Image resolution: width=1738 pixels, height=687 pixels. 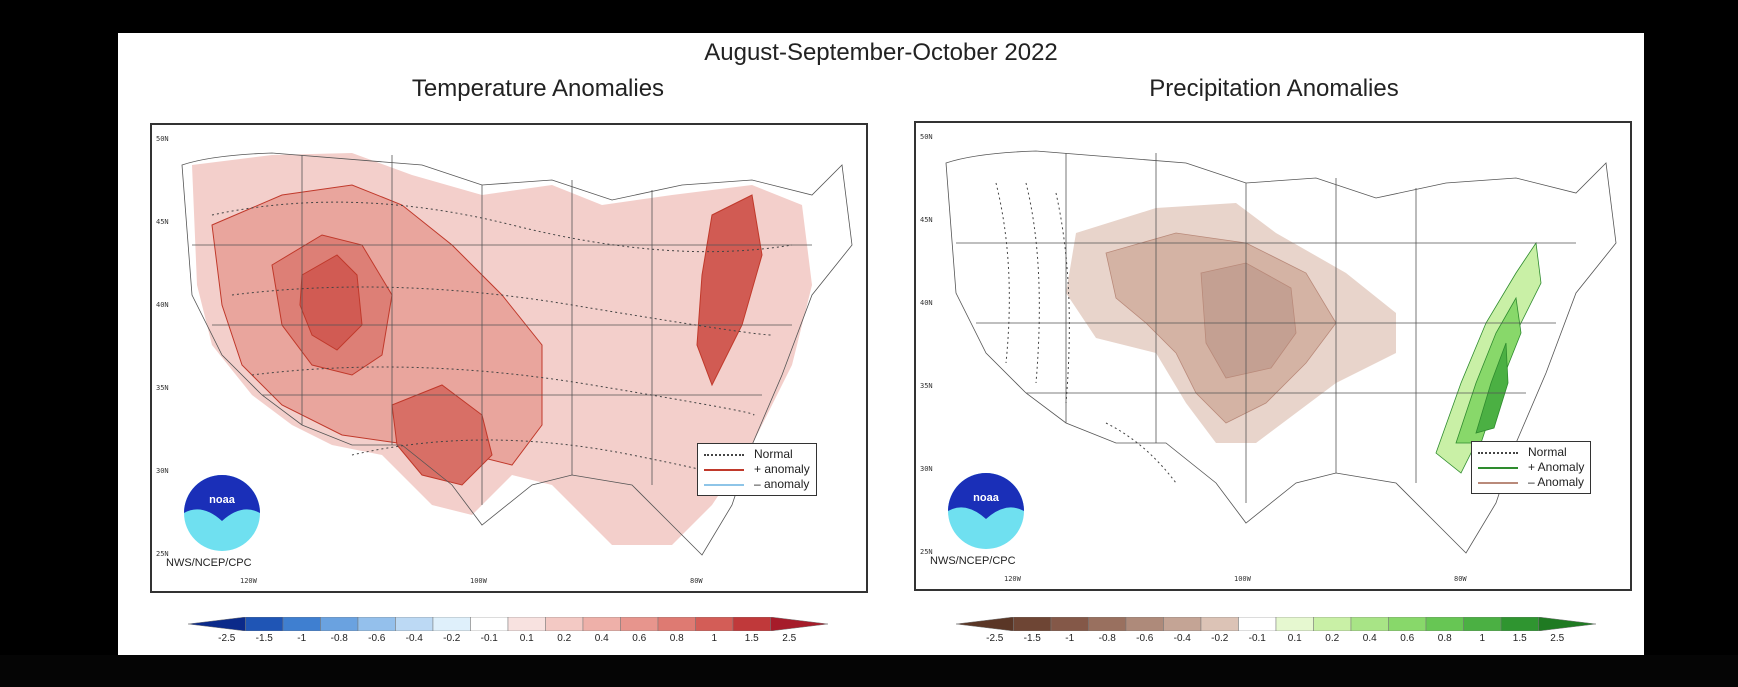 I want to click on colorbar-tick-label: -0.4, so click(x=1182, y=638).